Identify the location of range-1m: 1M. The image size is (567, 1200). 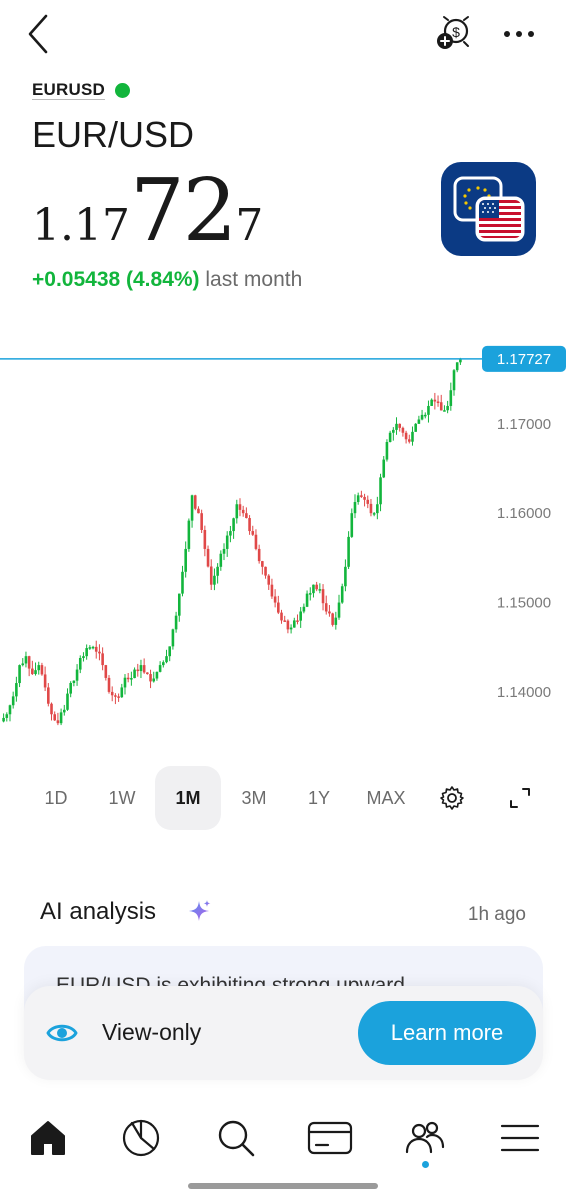
(188, 798).